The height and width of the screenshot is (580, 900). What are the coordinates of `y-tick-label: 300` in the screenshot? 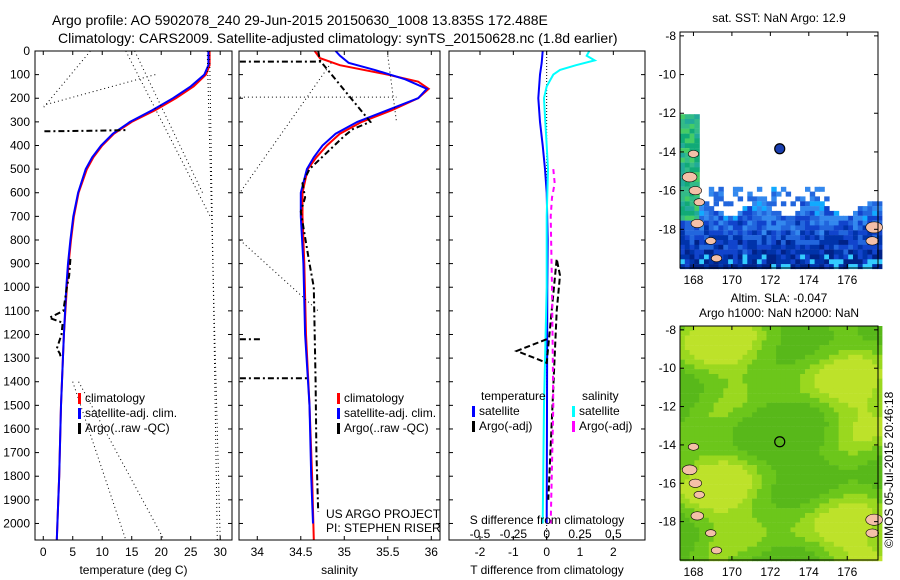 It's located at (20, 122).